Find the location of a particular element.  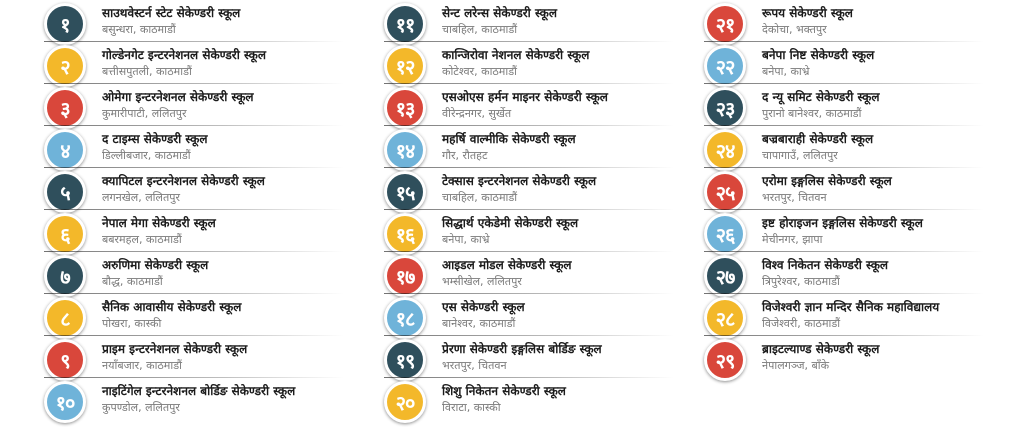

rank-badge: २५ is located at coordinates (725, 192).